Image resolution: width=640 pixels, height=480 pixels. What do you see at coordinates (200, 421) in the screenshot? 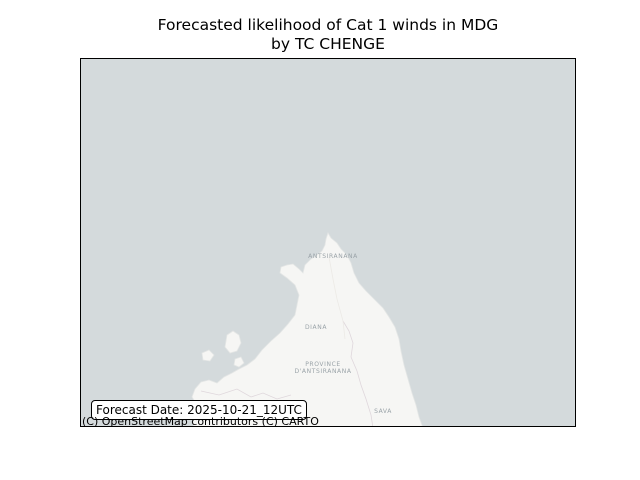
I see `map-attribution: (C) OpenStreetMap contributors (C) CARTO` at bounding box center [200, 421].